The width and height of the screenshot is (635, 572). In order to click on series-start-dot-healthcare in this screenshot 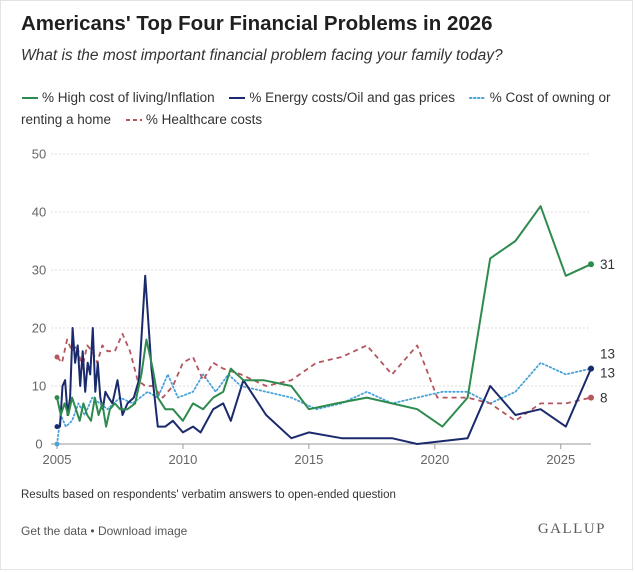, I will do `click(57, 357)`.